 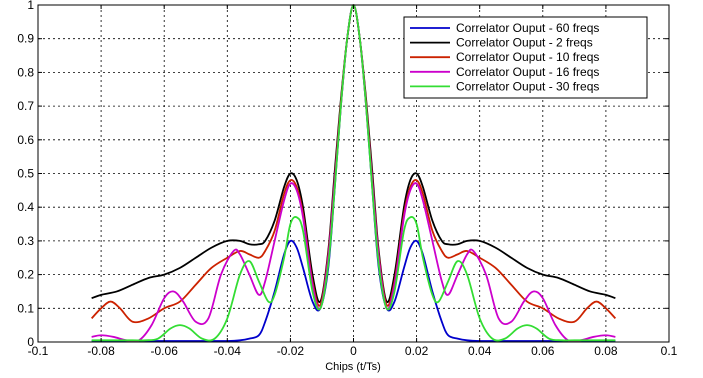 I want to click on legend-label-3: Correlator Ouput - 10 freqs, so click(x=527, y=57).